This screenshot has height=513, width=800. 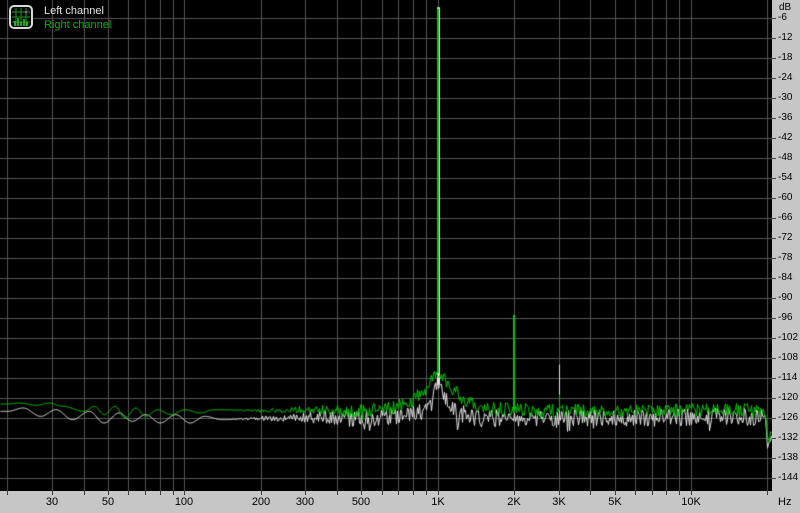 I want to click on frequency-tick-label: 30, so click(x=52, y=502).